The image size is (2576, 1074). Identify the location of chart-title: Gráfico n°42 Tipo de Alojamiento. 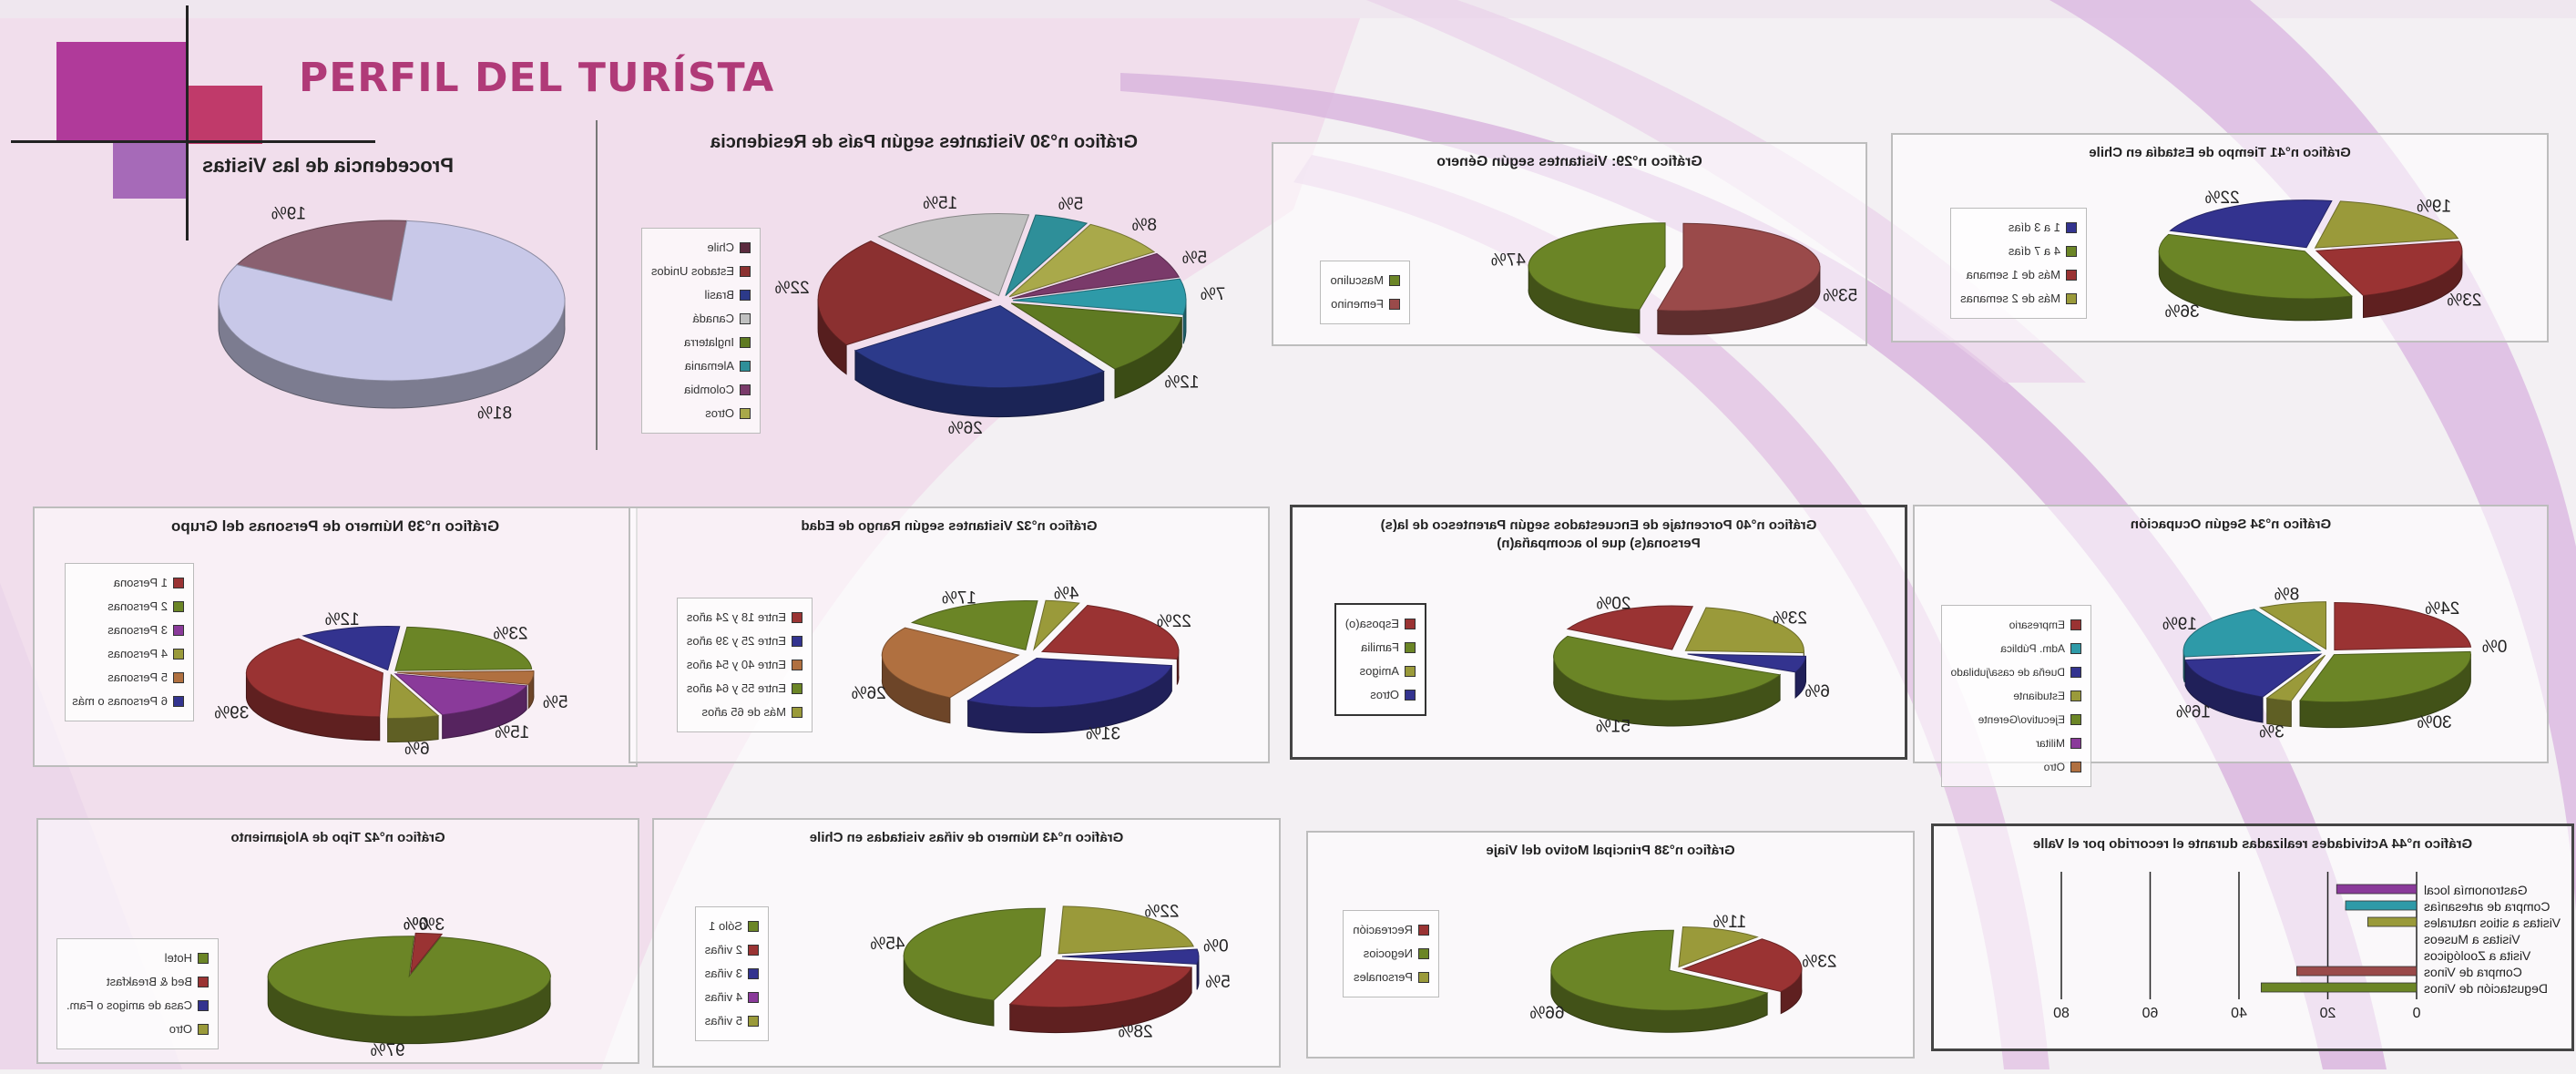
(338, 838).